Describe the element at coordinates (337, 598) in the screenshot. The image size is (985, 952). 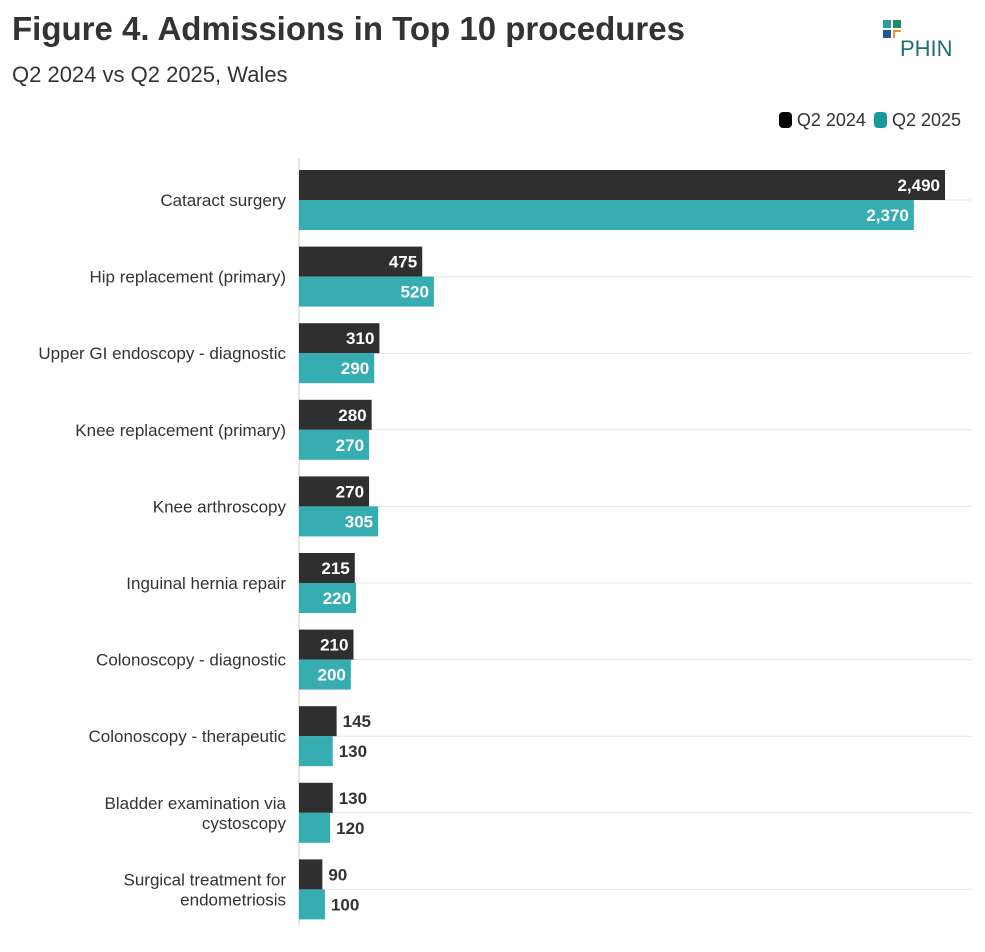
I see `data-label: 220` at that location.